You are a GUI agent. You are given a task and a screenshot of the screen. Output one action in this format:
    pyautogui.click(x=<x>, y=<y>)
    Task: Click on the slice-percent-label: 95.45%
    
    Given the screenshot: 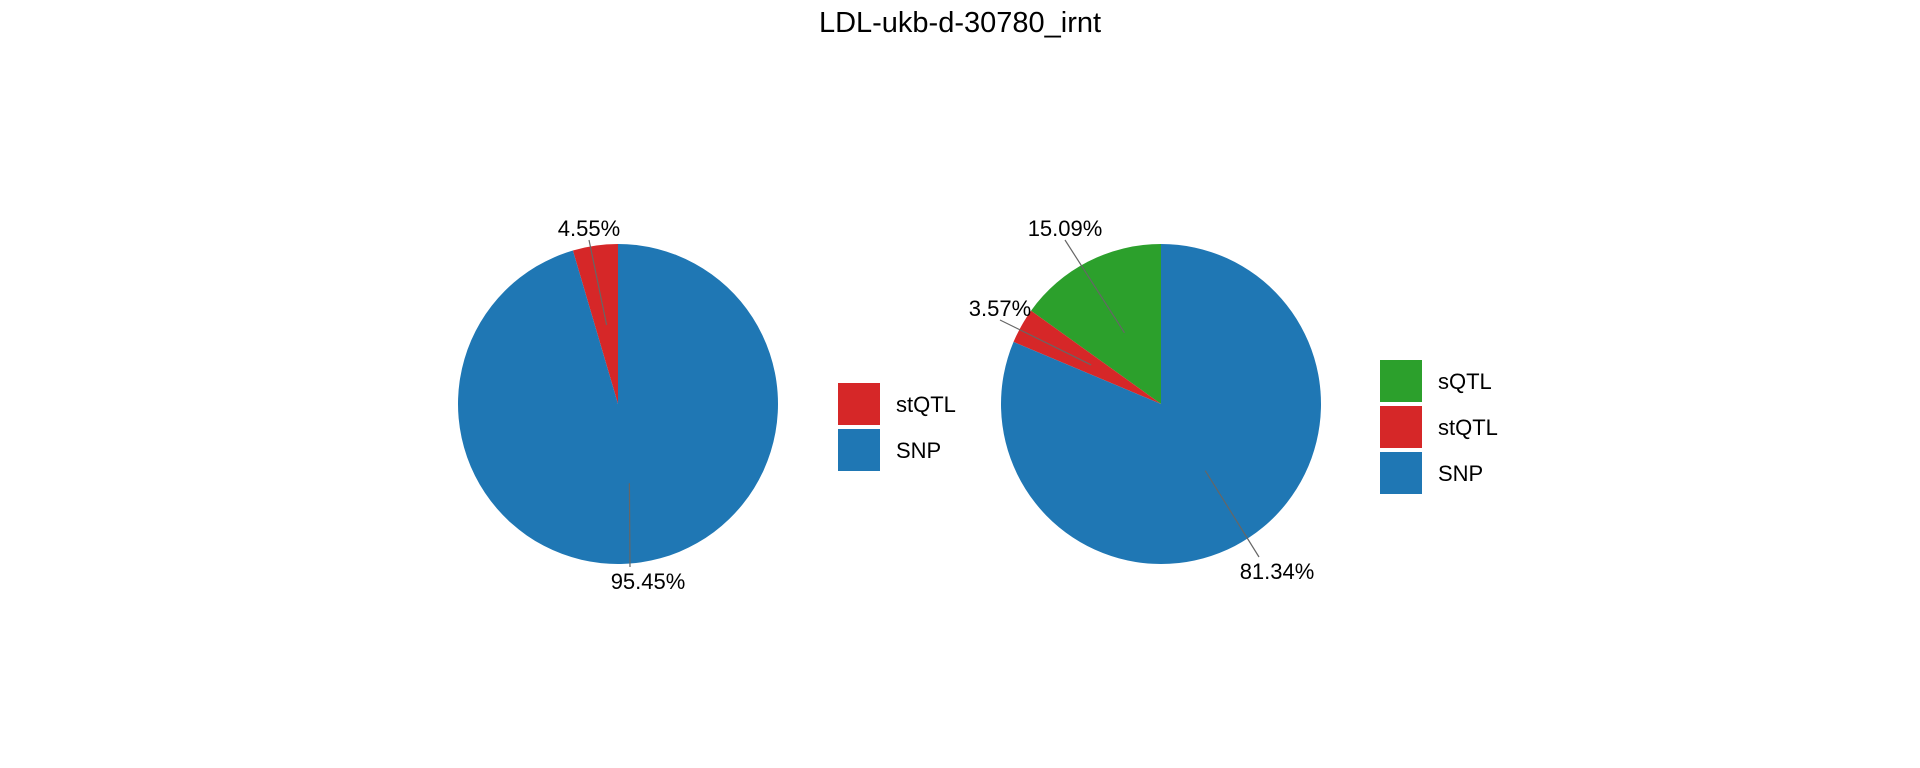 What is the action you would take?
    pyautogui.click(x=648, y=581)
    